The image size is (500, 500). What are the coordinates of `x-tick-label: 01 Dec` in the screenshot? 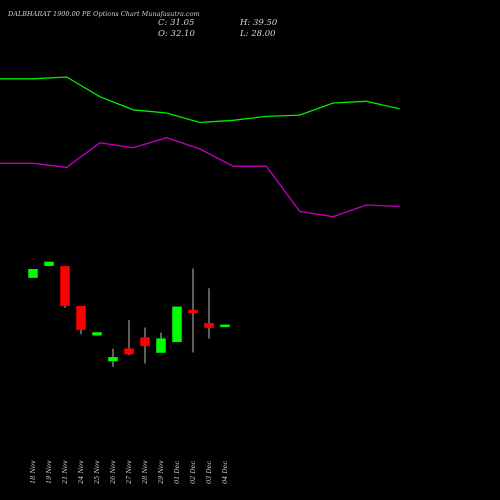 It's located at (177, 472).